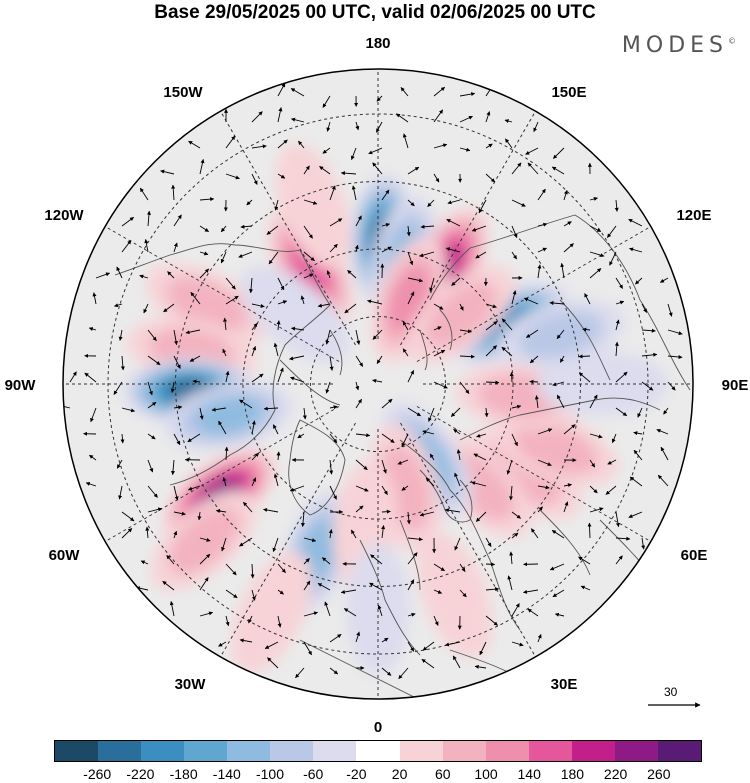 The height and width of the screenshot is (783, 750). What do you see at coordinates (222, 294) in the screenshot?
I see `meridian-line` at bounding box center [222, 294].